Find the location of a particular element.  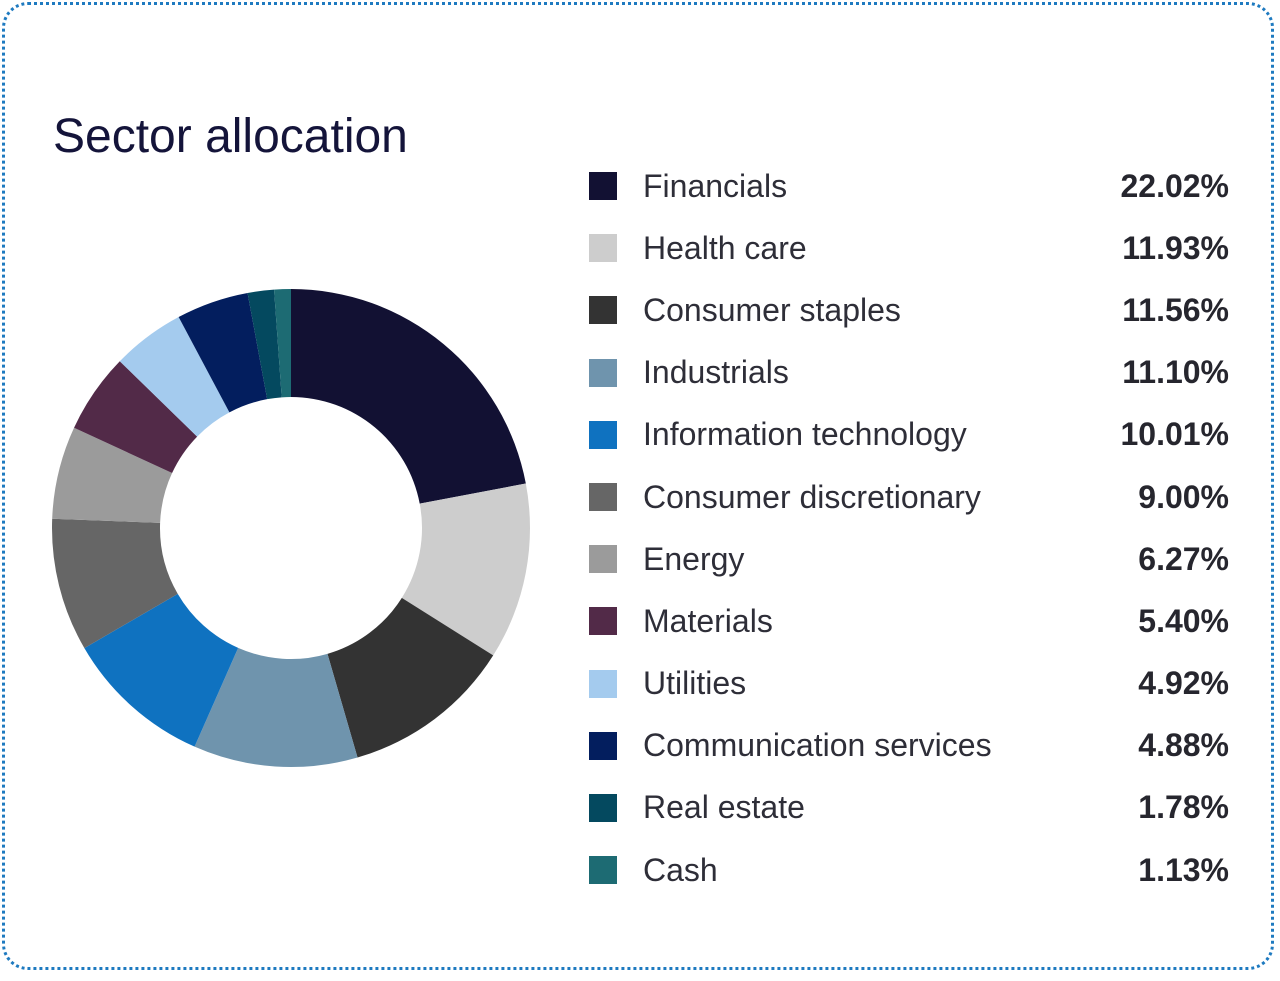

legend-item-health-care: Health care 11.93% is located at coordinates (909, 248).